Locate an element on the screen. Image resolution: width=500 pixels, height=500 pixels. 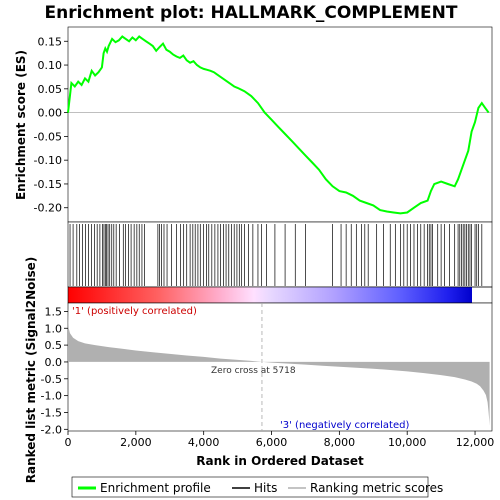
legend-frame is located at coordinates (250, 487).